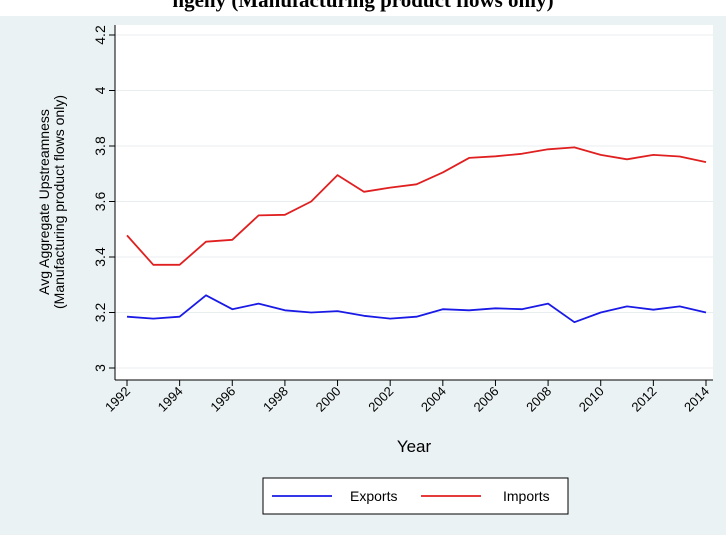  Describe the element at coordinates (100, 90) in the screenshot. I see `y-tick-label: 4` at that location.